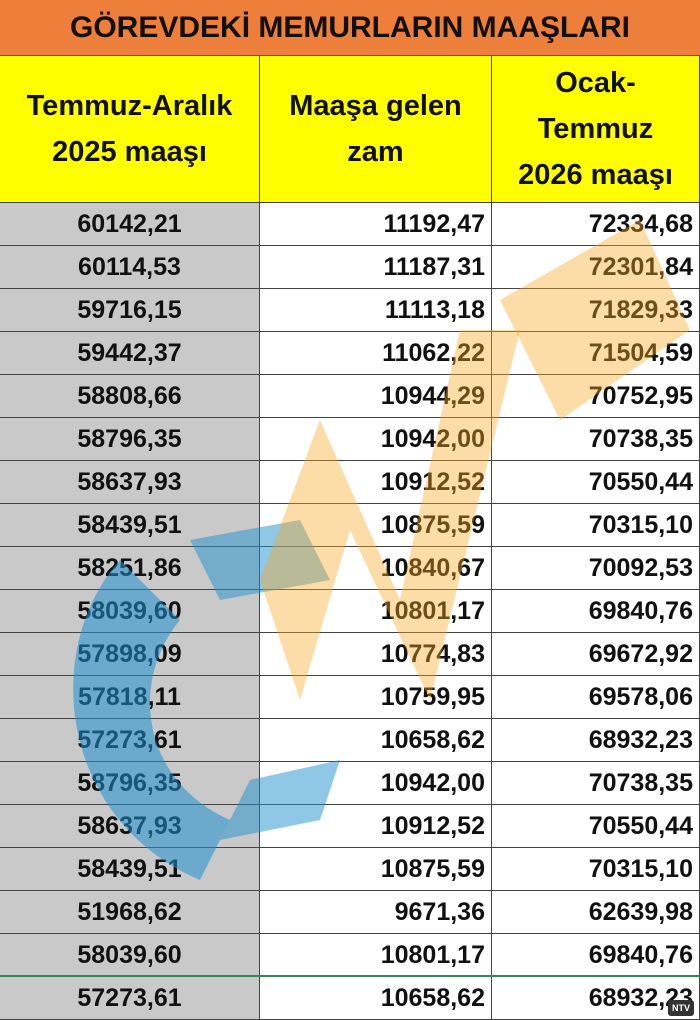  I want to click on table-cell: 72301,84, so click(596, 267).